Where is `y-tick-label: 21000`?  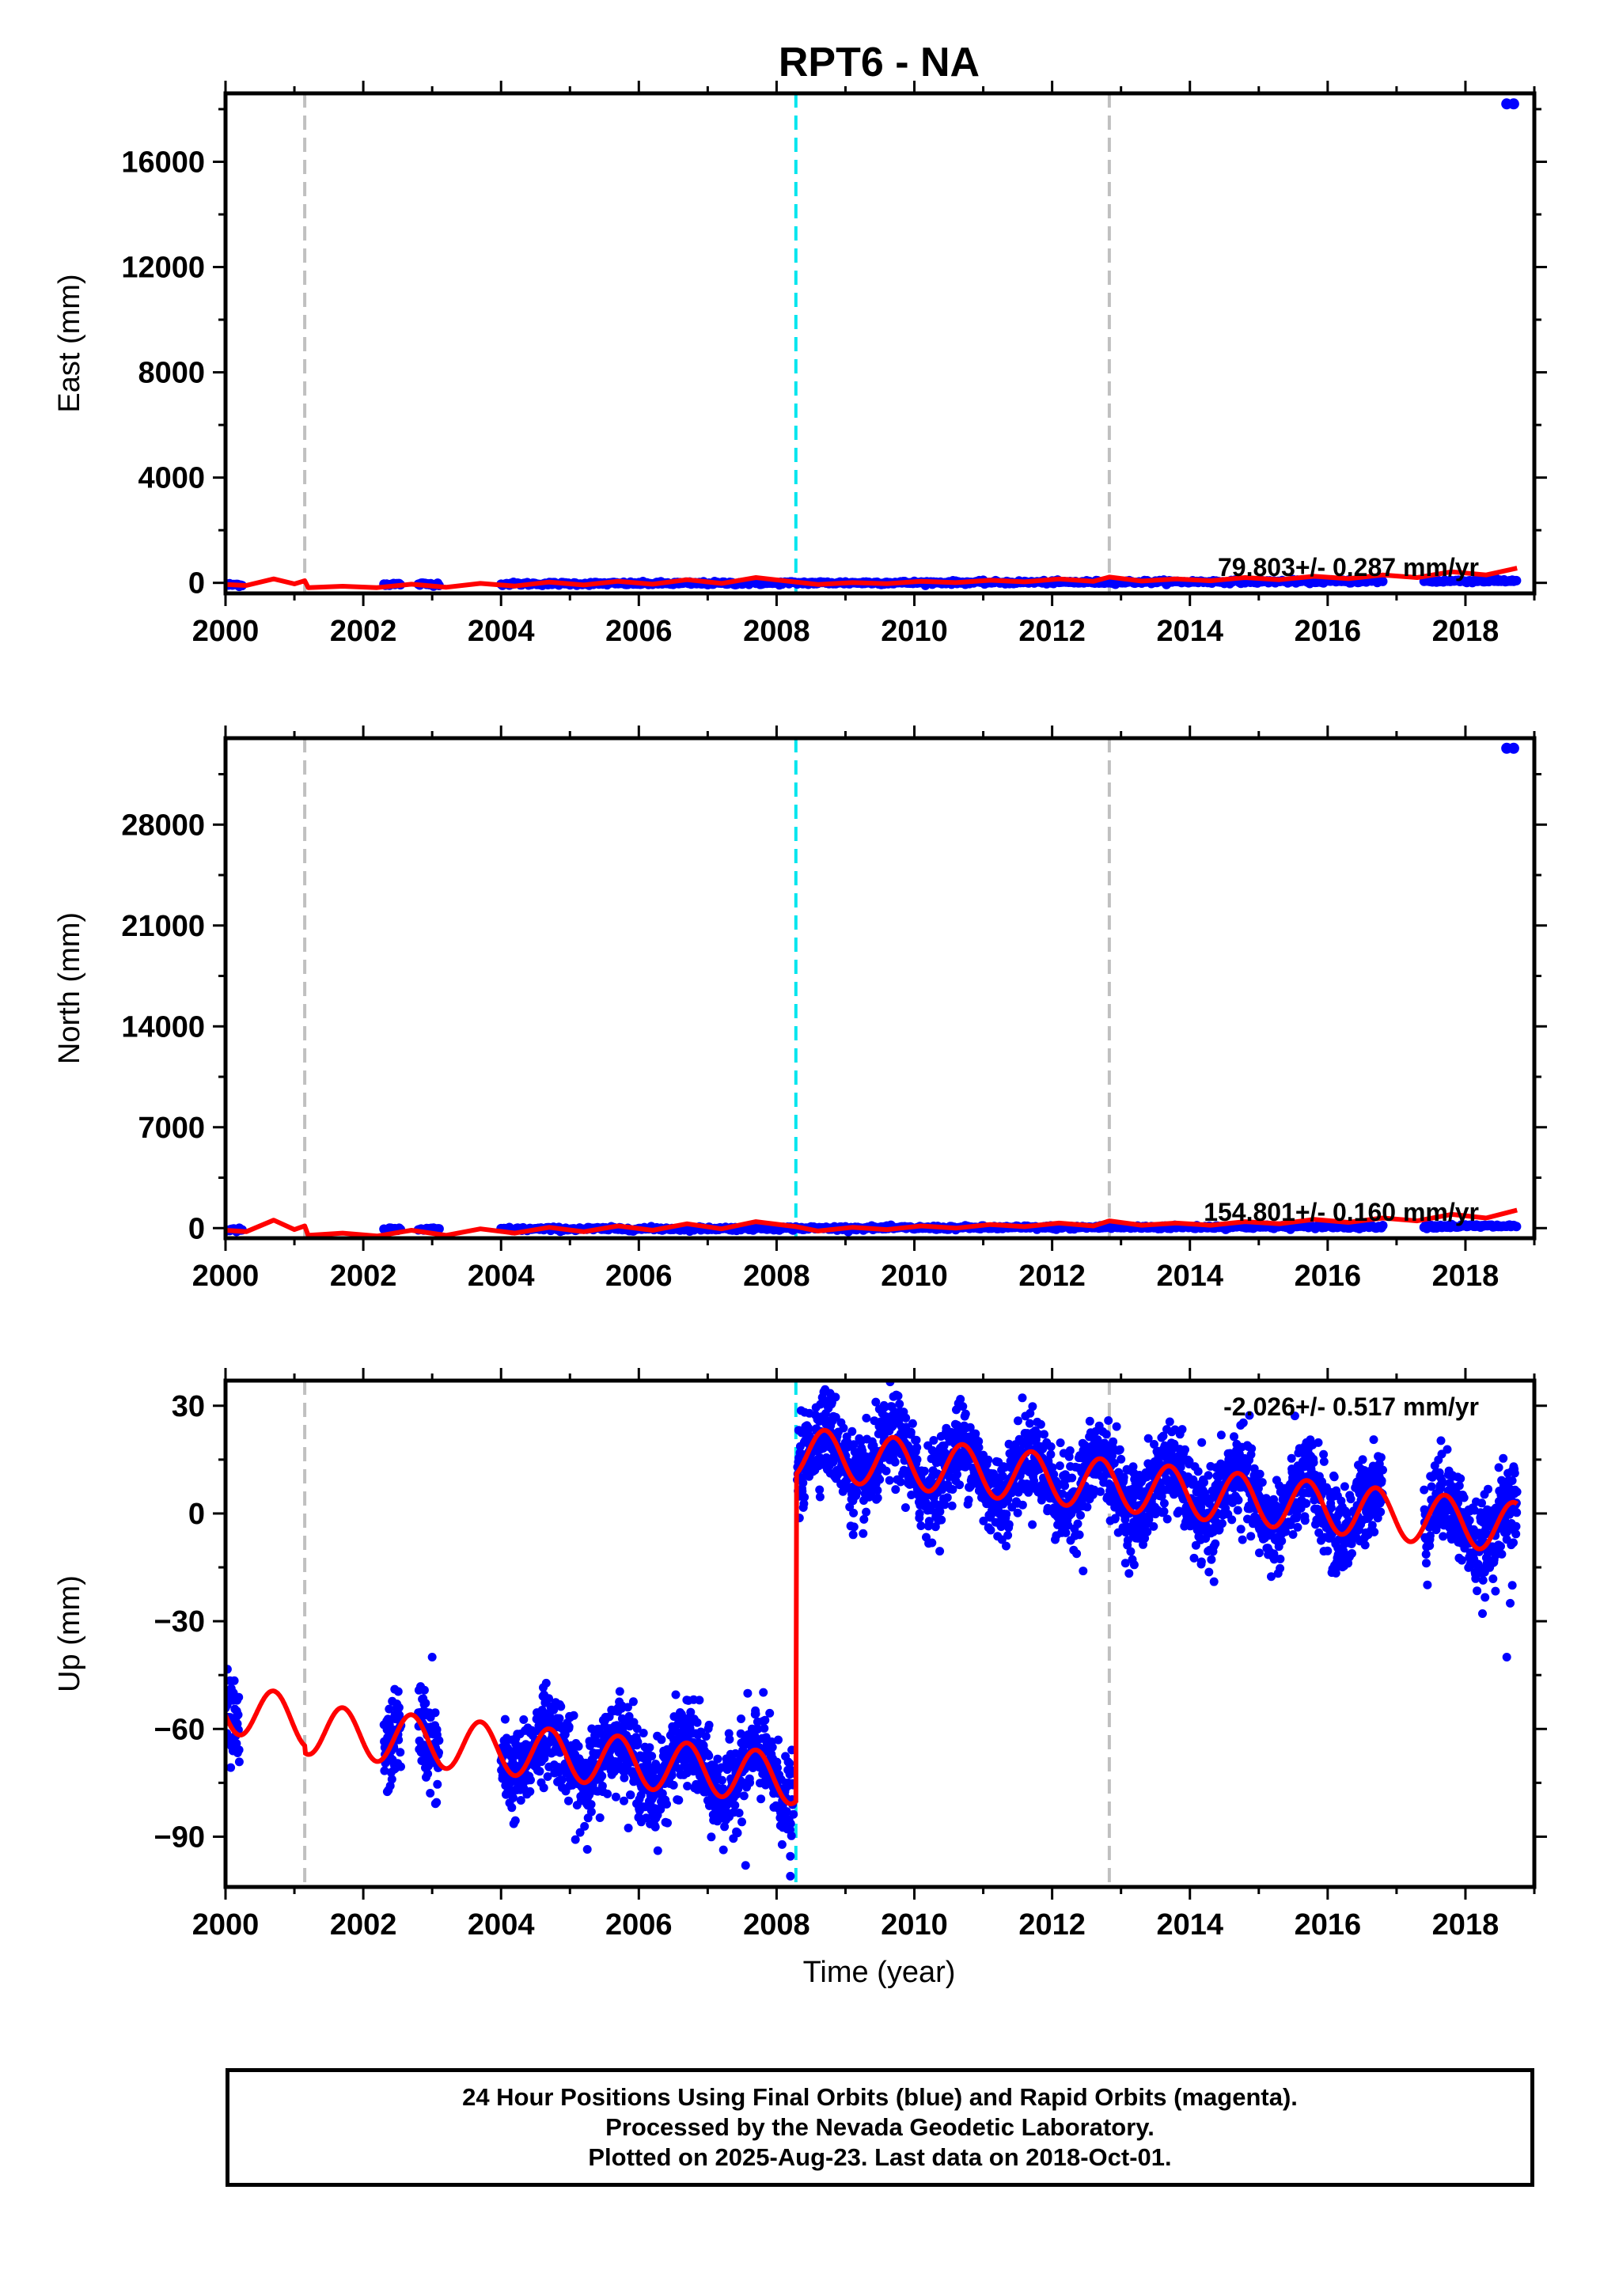
y-tick-label: 21000 is located at coordinates (163, 926).